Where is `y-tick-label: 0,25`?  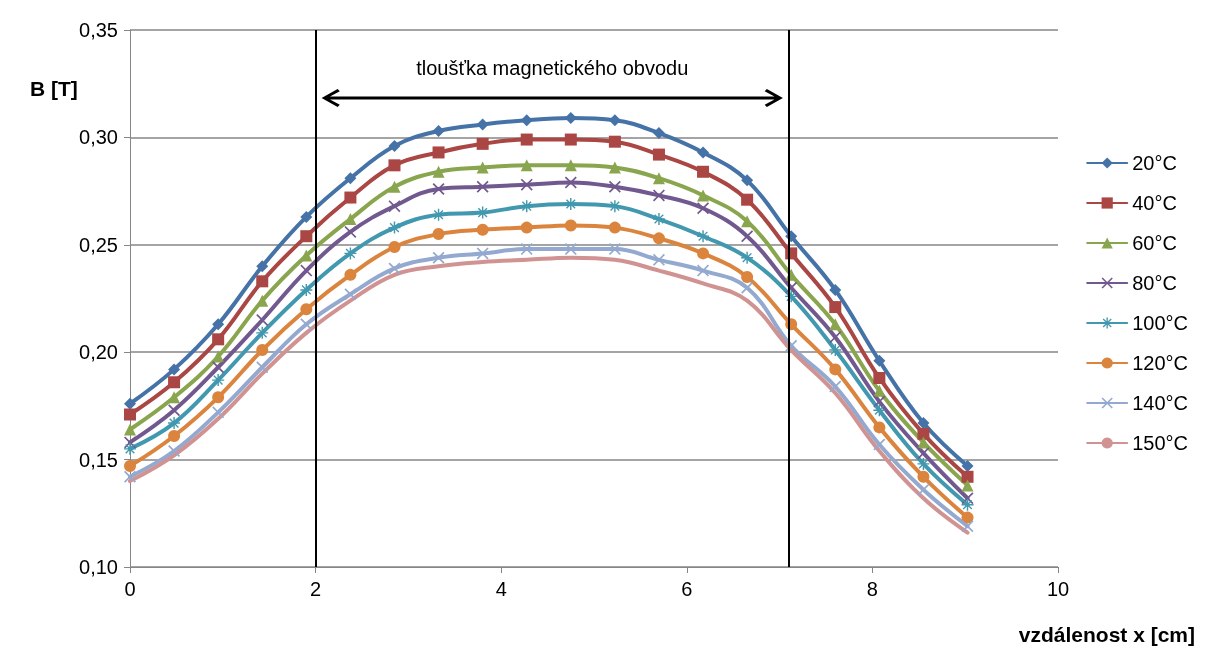
y-tick-label: 0,25 is located at coordinates (98, 244).